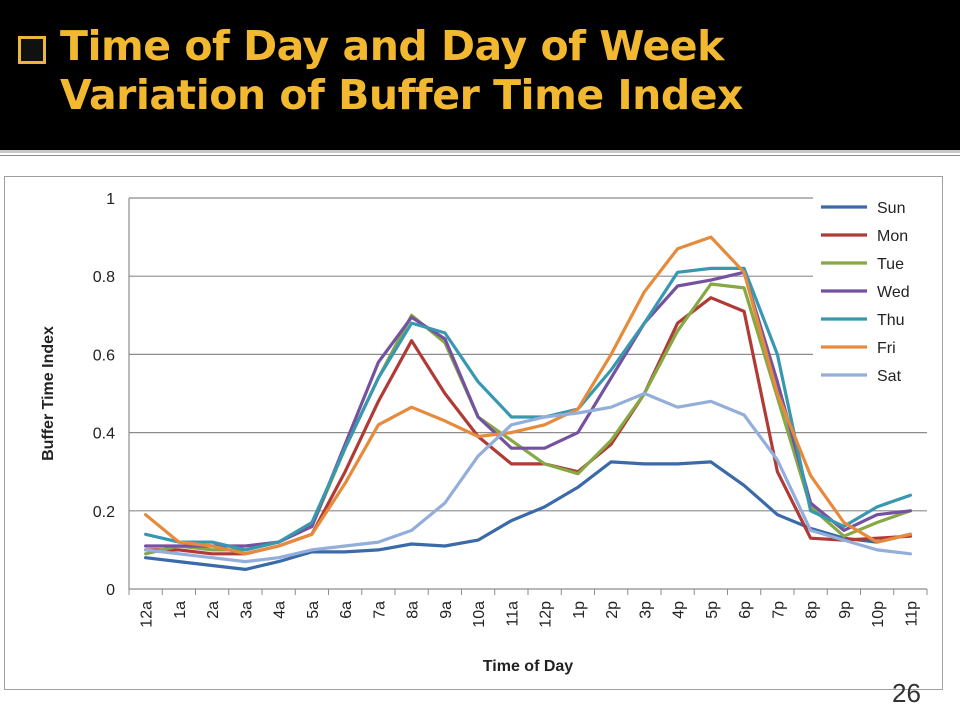 The image size is (960, 720). What do you see at coordinates (891, 320) in the screenshot?
I see `legend-label-thu: Thu` at bounding box center [891, 320].